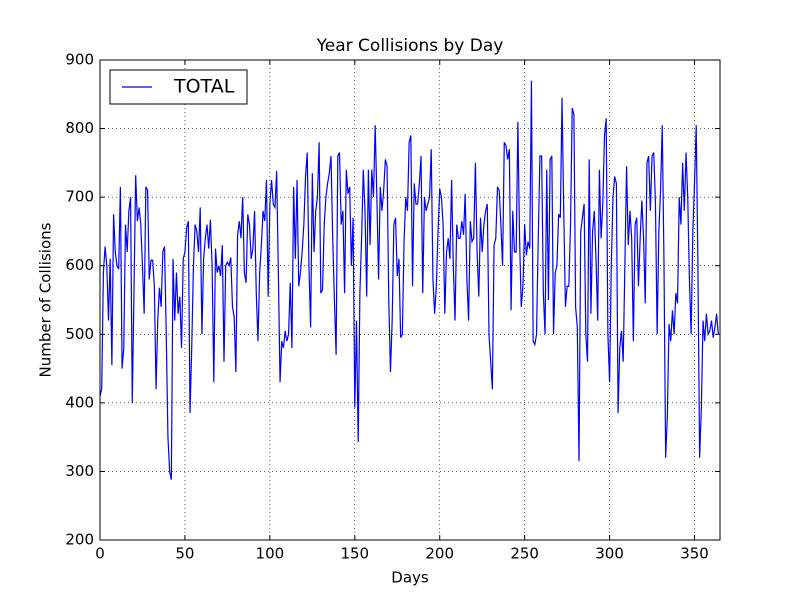  Describe the element at coordinates (79, 540) in the screenshot. I see `y-tick-label: 200` at that location.